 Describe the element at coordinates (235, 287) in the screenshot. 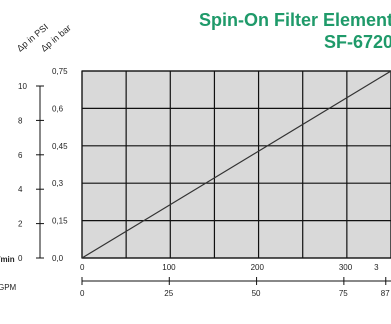

I see `gpm-axis: 0 25 50 75 87` at that location.